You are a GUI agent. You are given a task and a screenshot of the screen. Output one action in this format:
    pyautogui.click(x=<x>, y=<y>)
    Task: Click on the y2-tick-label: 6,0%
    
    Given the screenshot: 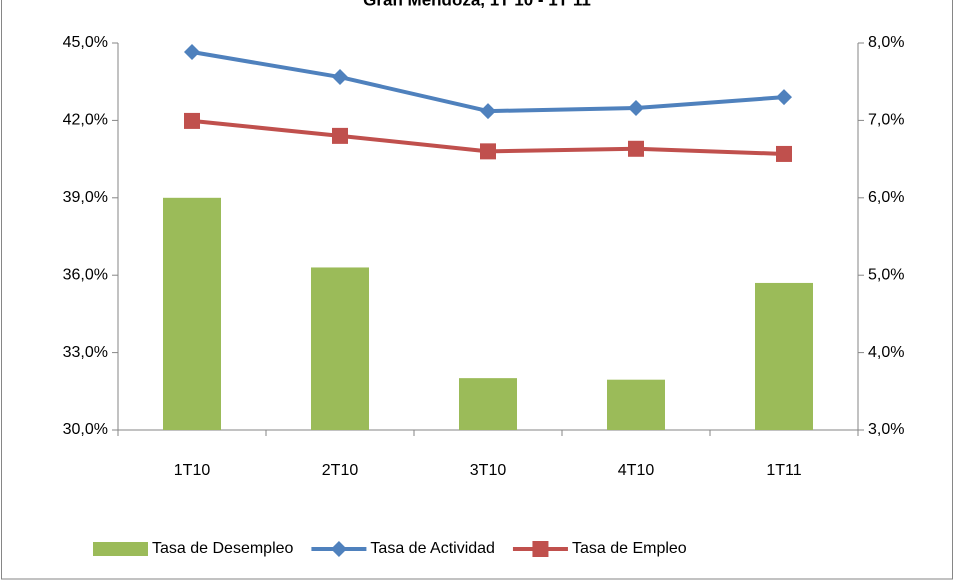 What is the action you would take?
    pyautogui.click(x=886, y=197)
    